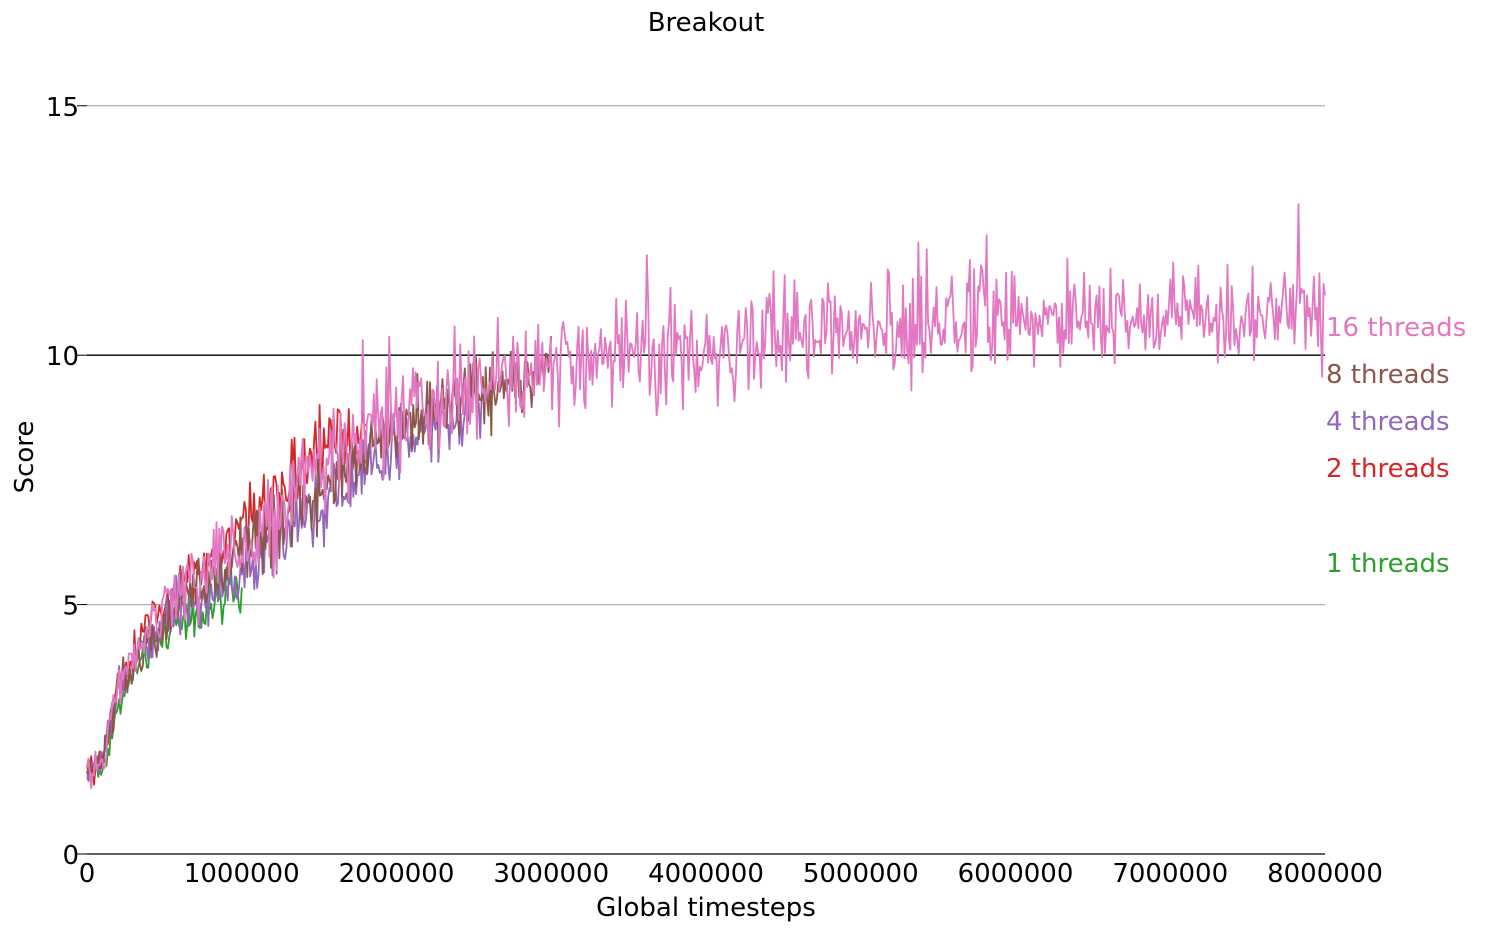 Image resolution: width=1486 pixels, height=933 pixels. I want to click on y-tick-label: 10, so click(62, 357).